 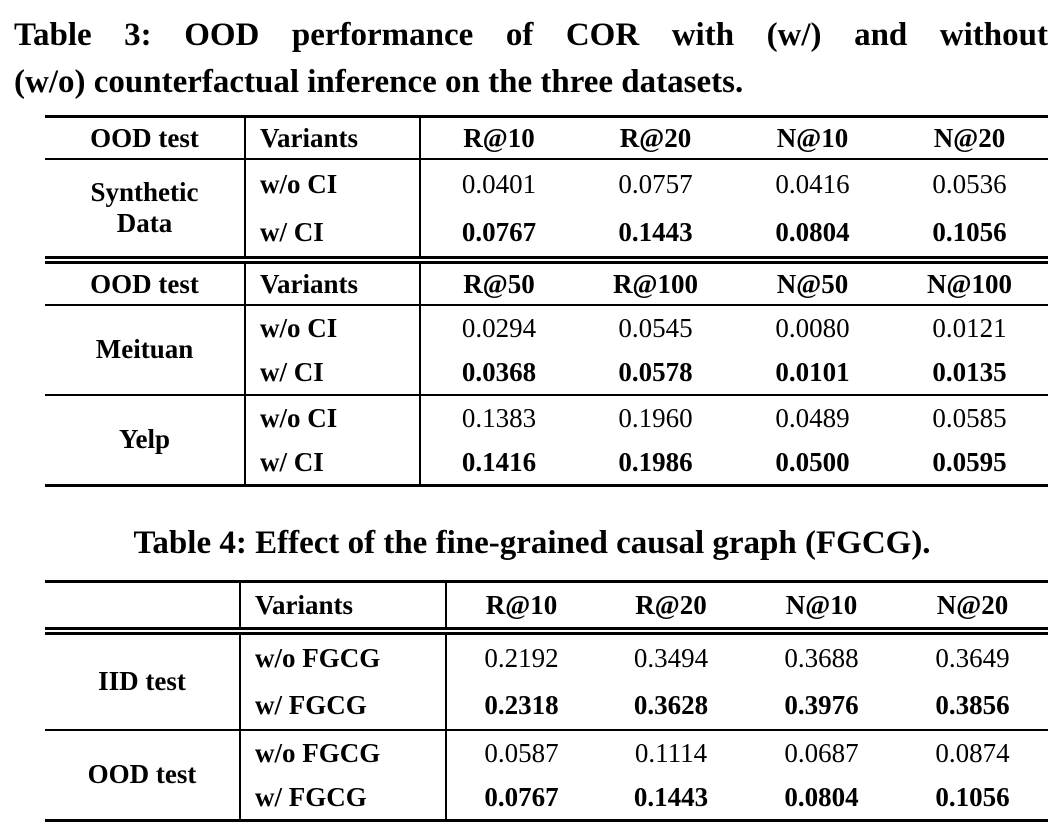 What do you see at coordinates (671, 706) in the screenshot?
I see `metric-value: 0.3628` at bounding box center [671, 706].